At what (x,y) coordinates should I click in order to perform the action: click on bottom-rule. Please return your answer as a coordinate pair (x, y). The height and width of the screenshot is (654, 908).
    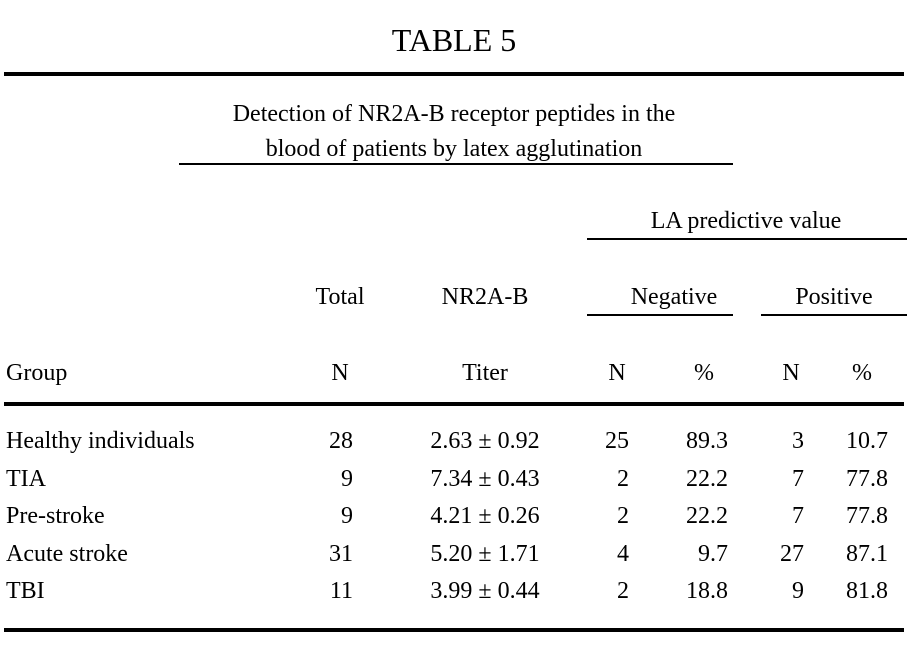
    Looking at the image, I should click on (454, 630).